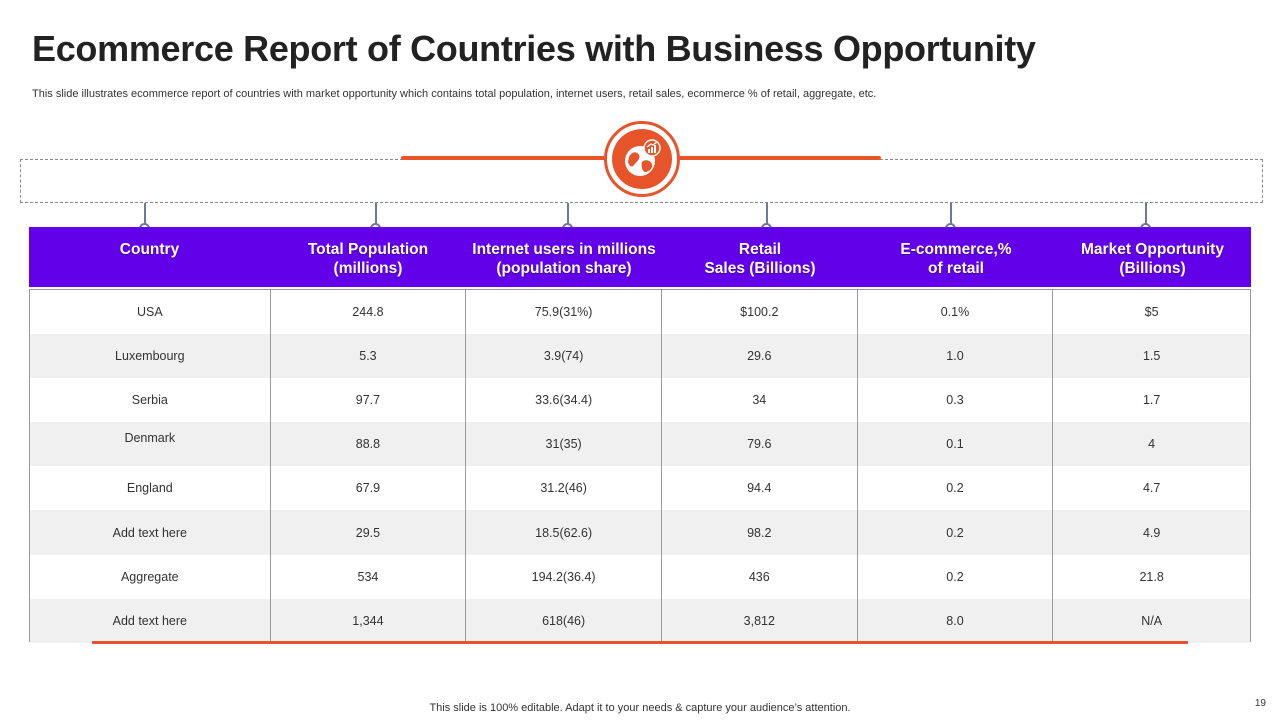  I want to click on table-row: Aggregate 534 194.2(36.4) 436 0.2 21.8, so click(640, 576).